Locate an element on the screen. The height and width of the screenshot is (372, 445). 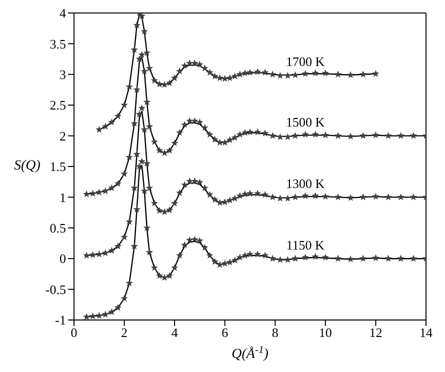
x-tick-label: 12 is located at coordinates (375, 332).